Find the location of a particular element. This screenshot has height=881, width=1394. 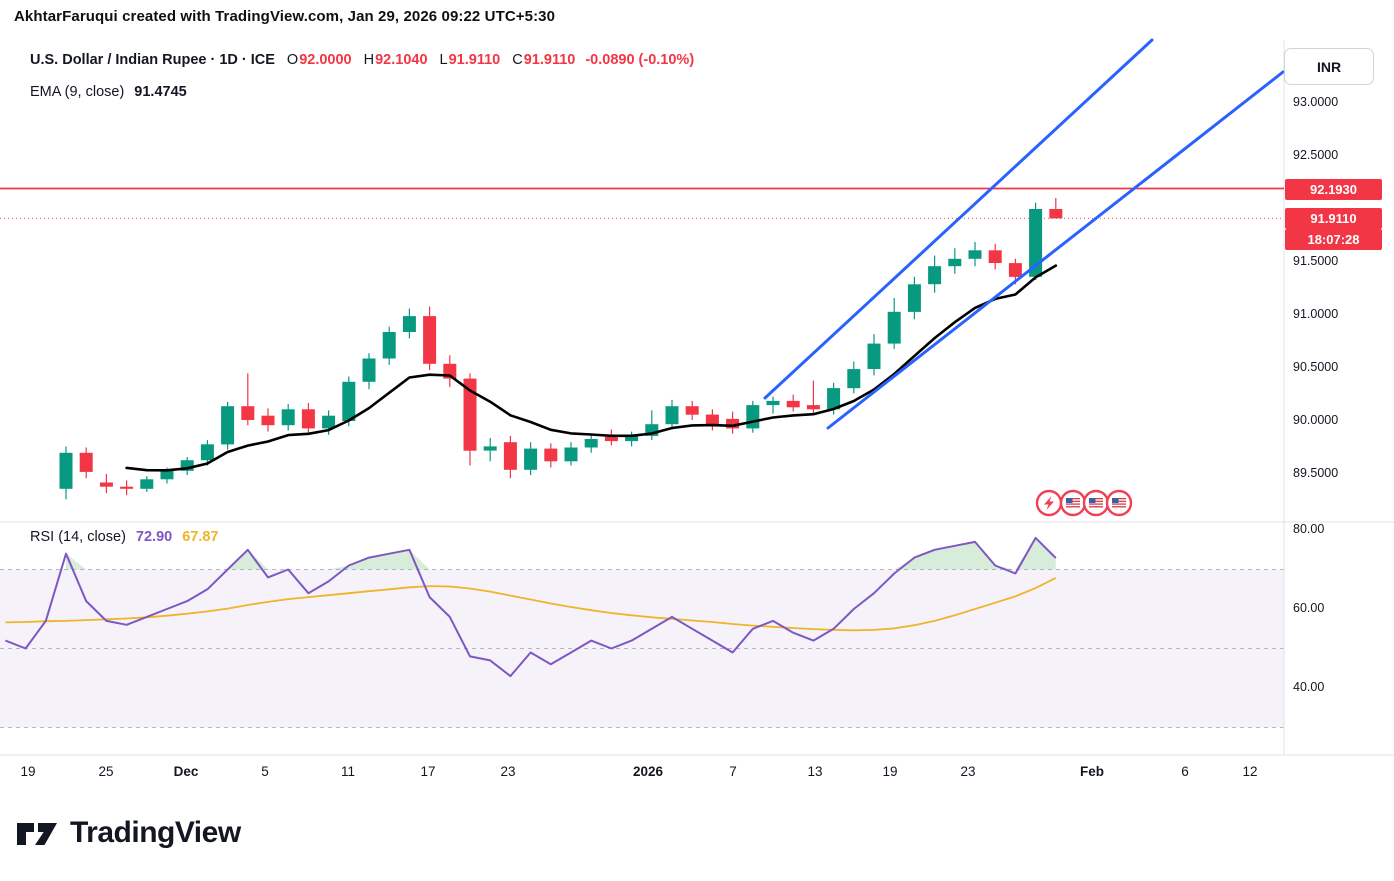

economic-event-icon is located at coordinates (1049, 503).